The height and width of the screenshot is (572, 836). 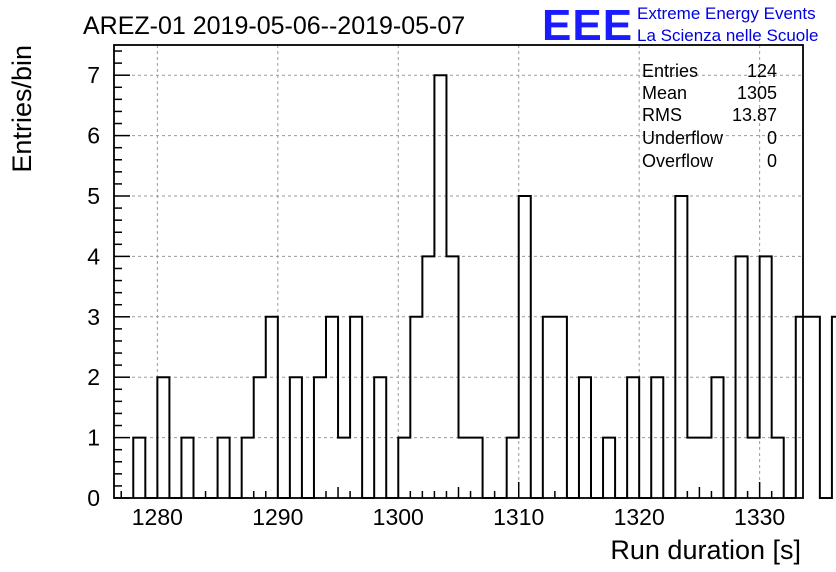 What do you see at coordinates (93, 377) in the screenshot?
I see `y-tick-label: 2` at bounding box center [93, 377].